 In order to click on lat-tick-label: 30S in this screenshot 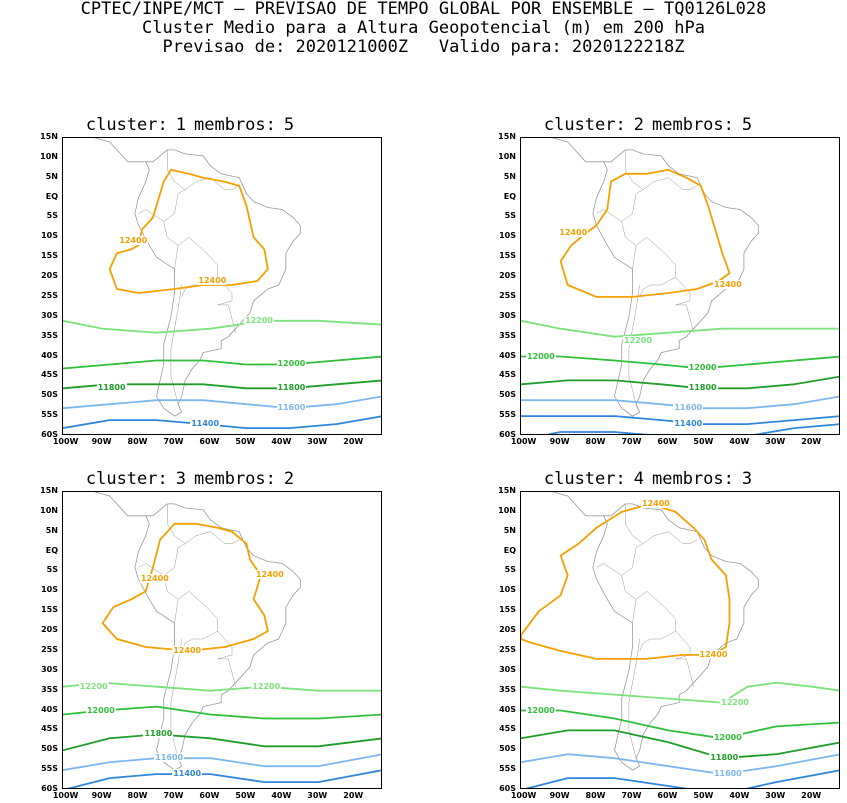, I will do `click(49, 315)`.